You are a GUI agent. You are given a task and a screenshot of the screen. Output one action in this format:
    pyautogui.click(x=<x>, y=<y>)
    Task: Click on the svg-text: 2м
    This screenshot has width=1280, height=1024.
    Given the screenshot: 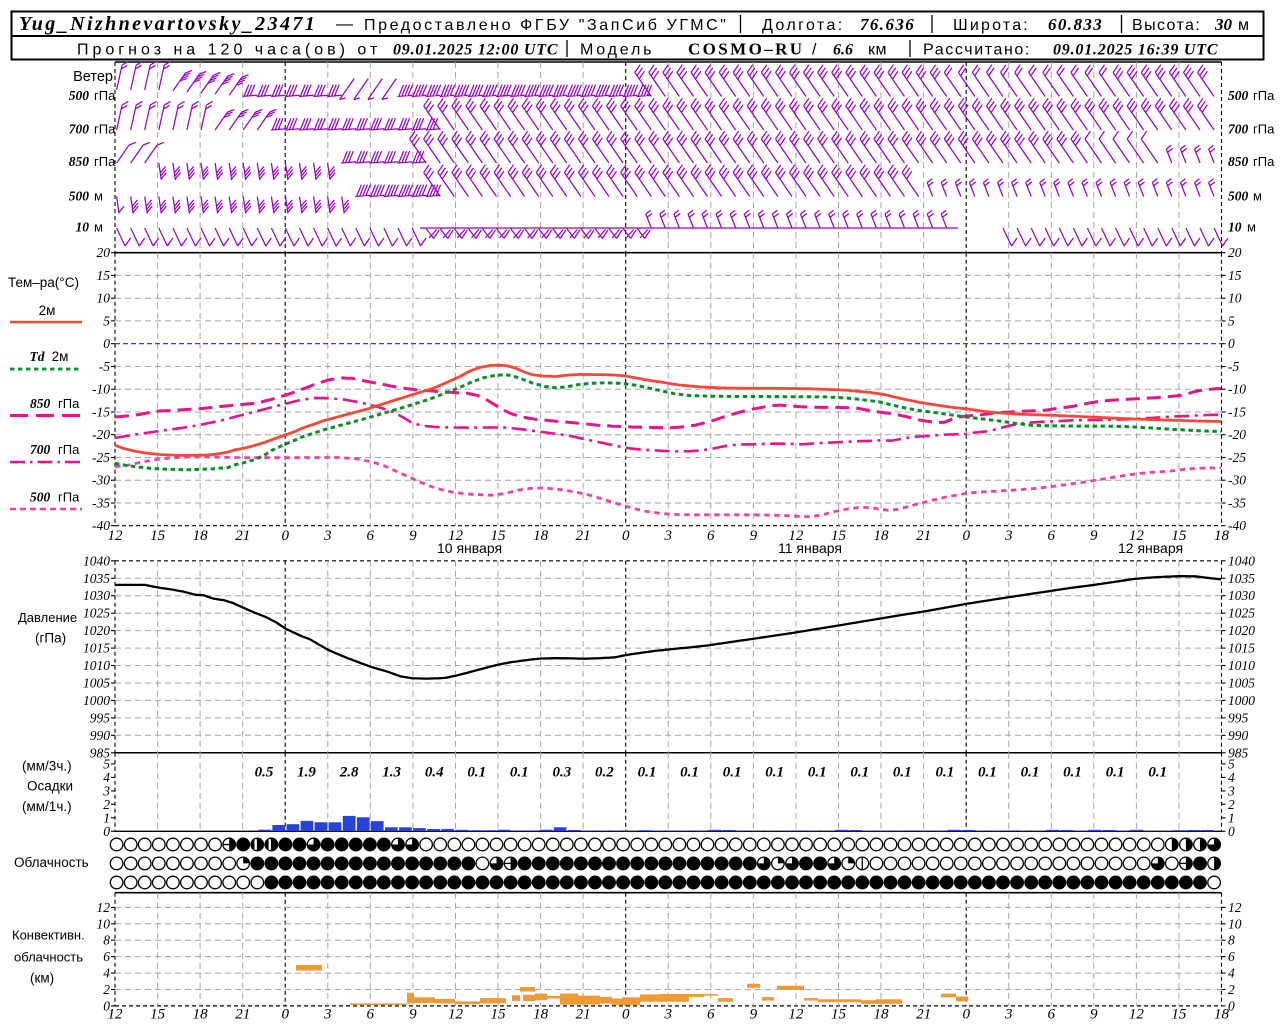 What is the action you would take?
    pyautogui.click(x=60, y=356)
    